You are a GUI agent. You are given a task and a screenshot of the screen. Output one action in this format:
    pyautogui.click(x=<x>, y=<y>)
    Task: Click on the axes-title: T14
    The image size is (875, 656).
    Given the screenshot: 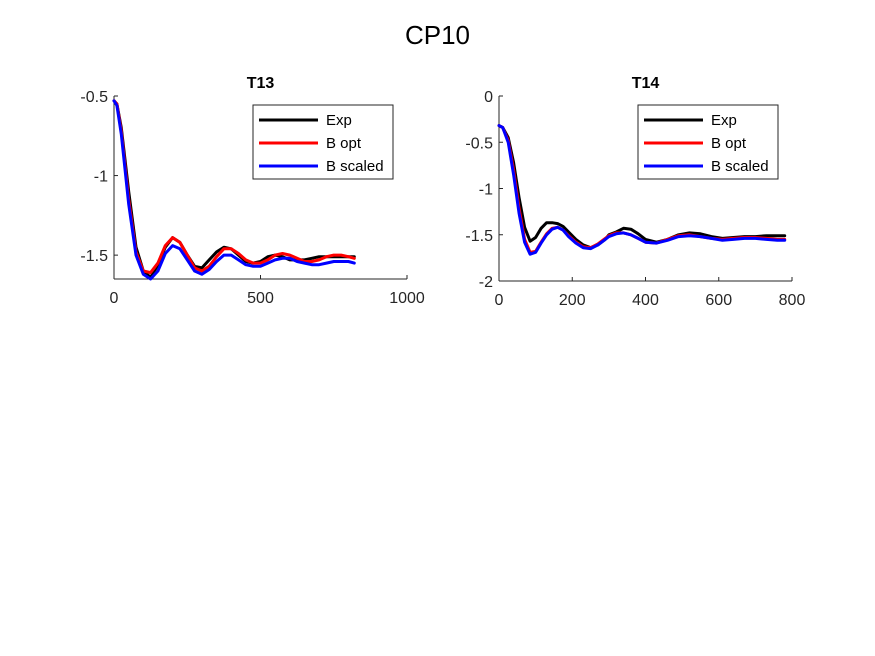 What is the action you would take?
    pyautogui.click(x=646, y=83)
    